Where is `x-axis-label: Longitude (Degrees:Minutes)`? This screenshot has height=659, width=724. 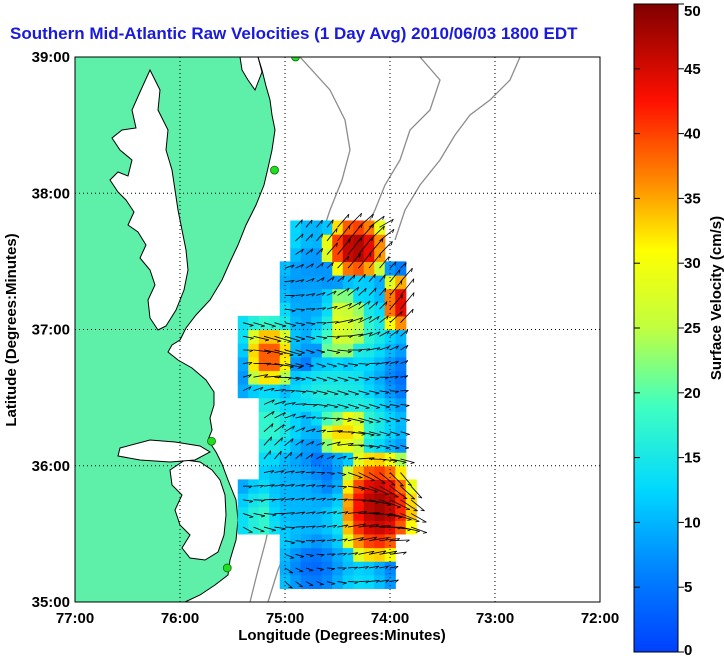
x-axis-label: Longitude (Degrees:Minutes) is located at coordinates (342, 635).